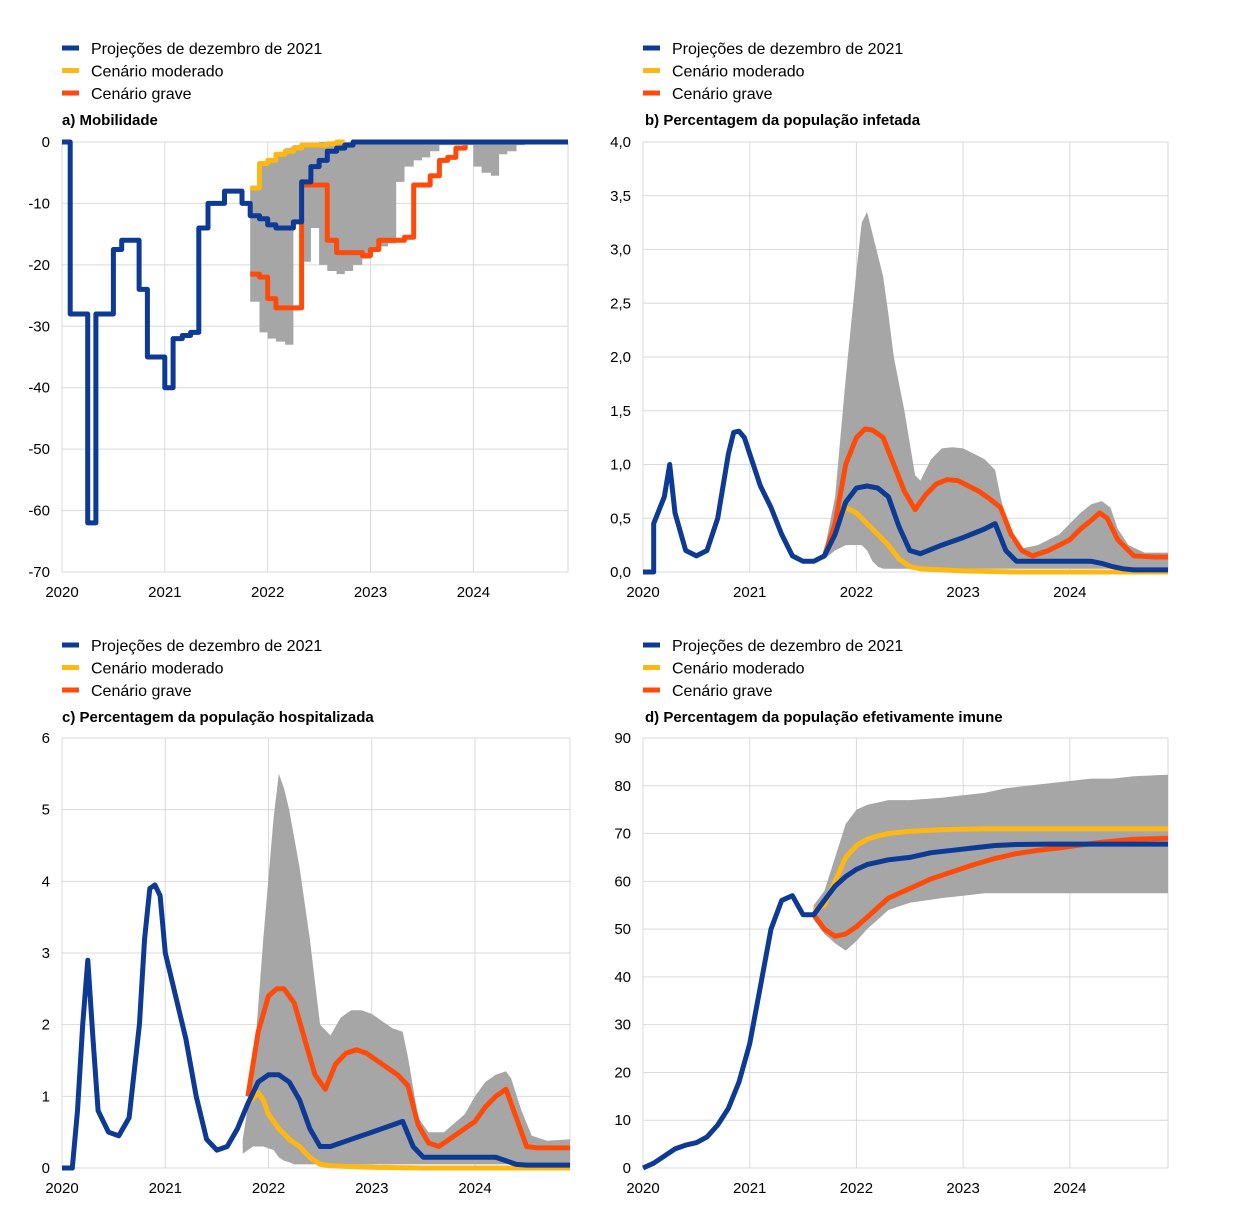 This screenshot has height=1220, width=1240. Describe the element at coordinates (46, 1096) in the screenshot. I see `y-tick-label: 1` at that location.